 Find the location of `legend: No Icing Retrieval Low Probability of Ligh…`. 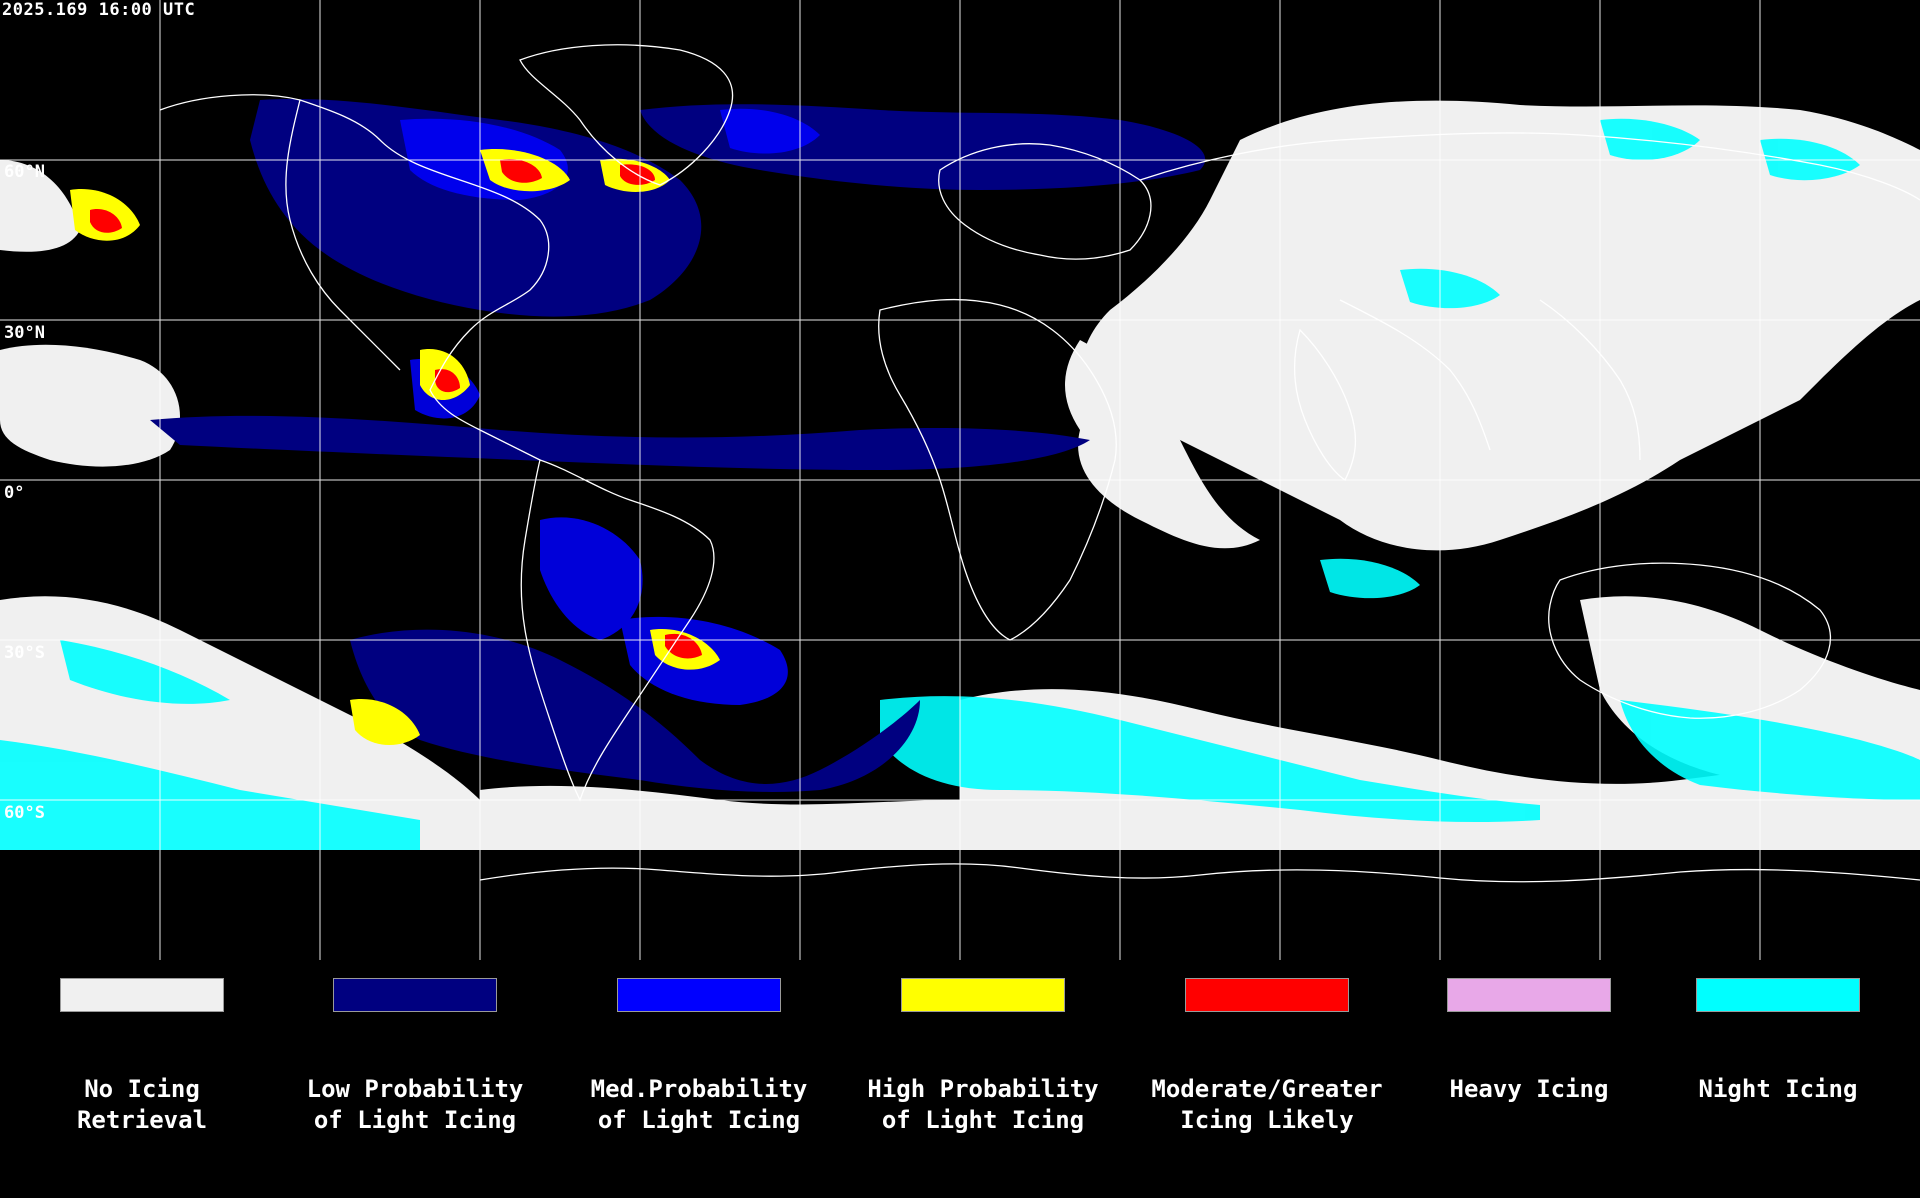

legend: No Icing Retrieval Low Probability of Ligh… is located at coordinates (960, 1047).